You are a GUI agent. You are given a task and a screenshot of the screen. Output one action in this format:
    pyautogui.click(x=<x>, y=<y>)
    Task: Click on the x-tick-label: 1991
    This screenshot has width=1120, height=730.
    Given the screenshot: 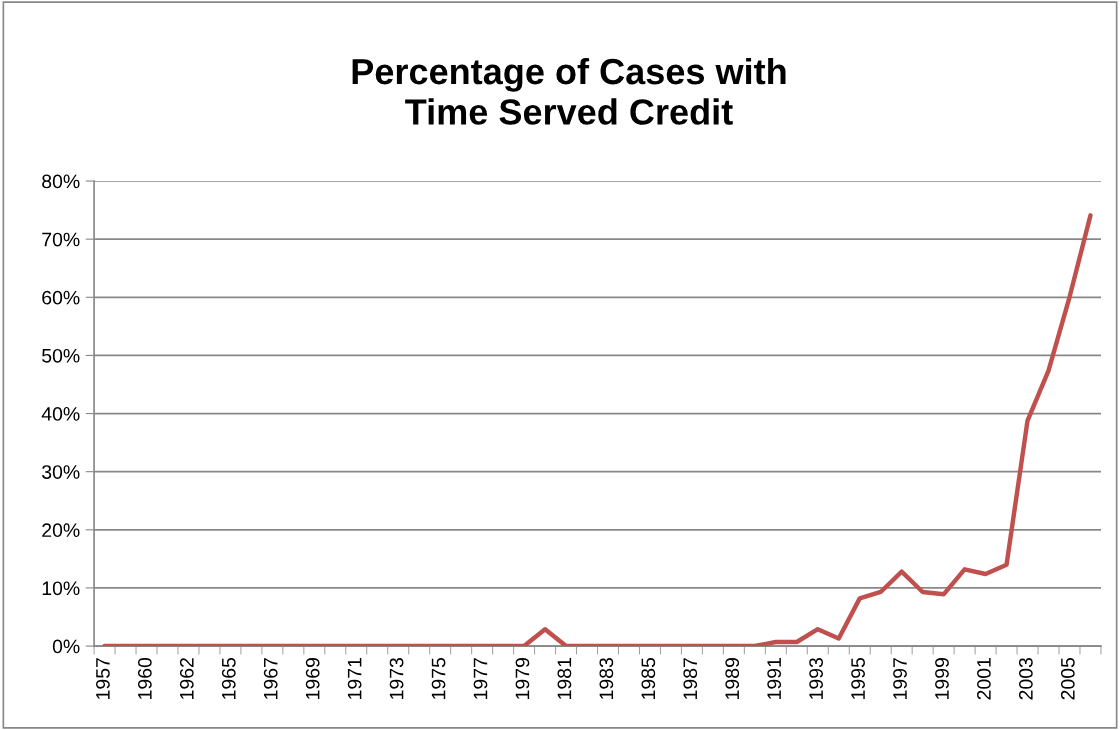 What is the action you would take?
    pyautogui.click(x=774, y=678)
    